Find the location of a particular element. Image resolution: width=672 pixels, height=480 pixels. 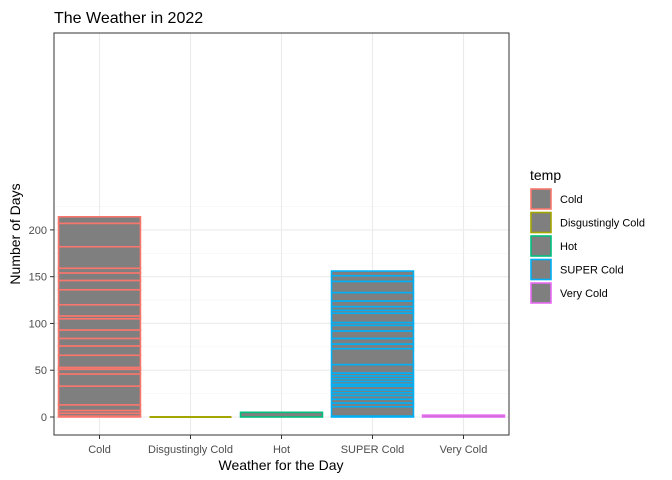

x-tick-label: SUPER Cold is located at coordinates (373, 450).